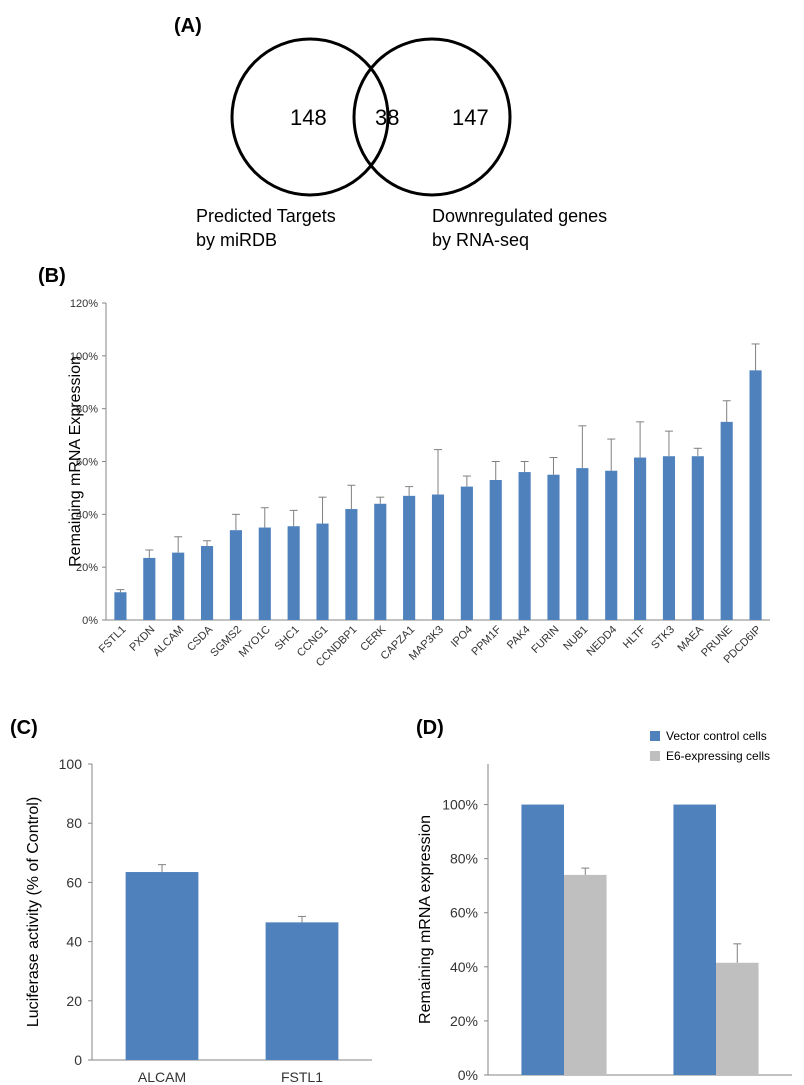  Describe the element at coordinates (120, 606) in the screenshot. I see `chart-b-bar-fstl1` at that location.